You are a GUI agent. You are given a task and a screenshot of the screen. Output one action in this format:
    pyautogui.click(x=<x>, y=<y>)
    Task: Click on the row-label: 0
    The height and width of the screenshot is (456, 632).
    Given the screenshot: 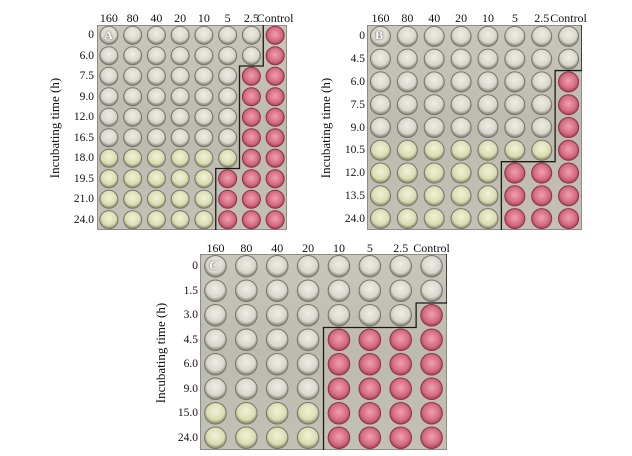 What is the action you would take?
    pyautogui.click(x=195, y=266)
    